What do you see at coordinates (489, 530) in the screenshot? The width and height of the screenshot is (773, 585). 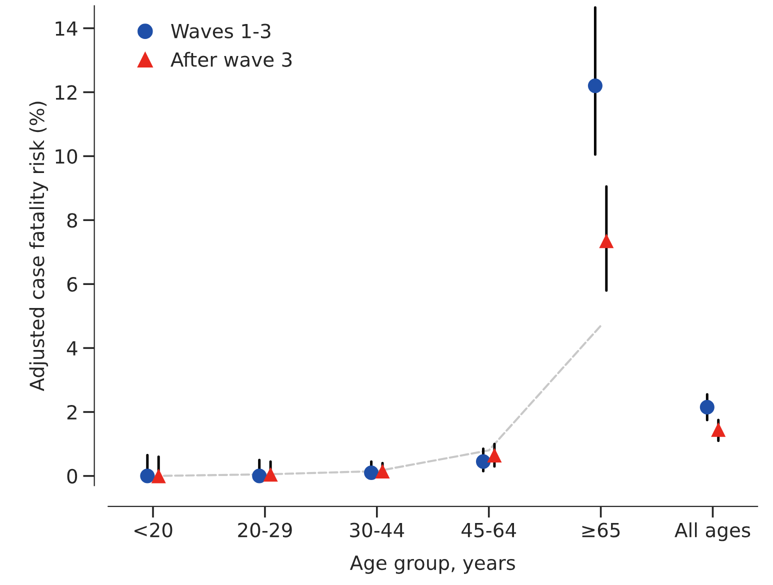 I see `x-tick-label: 45-64` at bounding box center [489, 530].